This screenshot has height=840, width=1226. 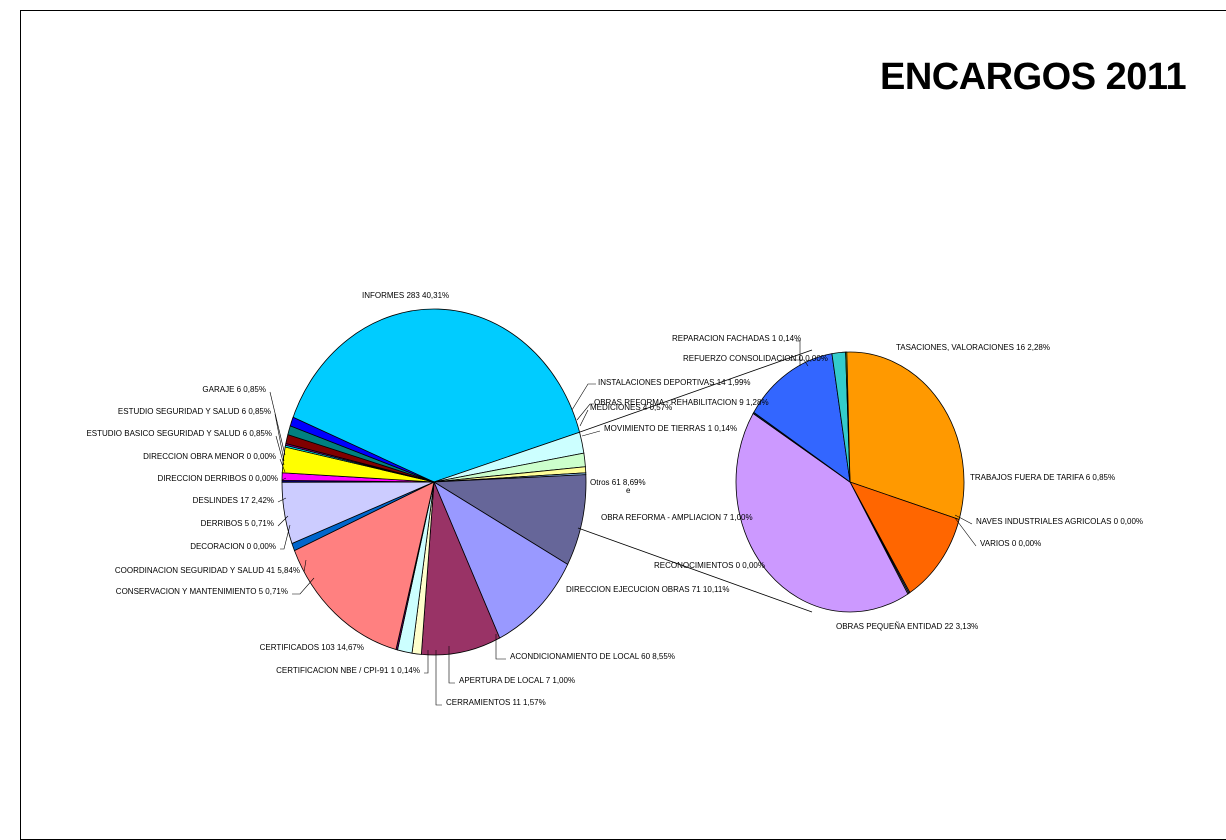 What do you see at coordinates (237, 523) in the screenshot?
I see `data-label-derribos: DERRIBOS 5 0,71%` at bounding box center [237, 523].